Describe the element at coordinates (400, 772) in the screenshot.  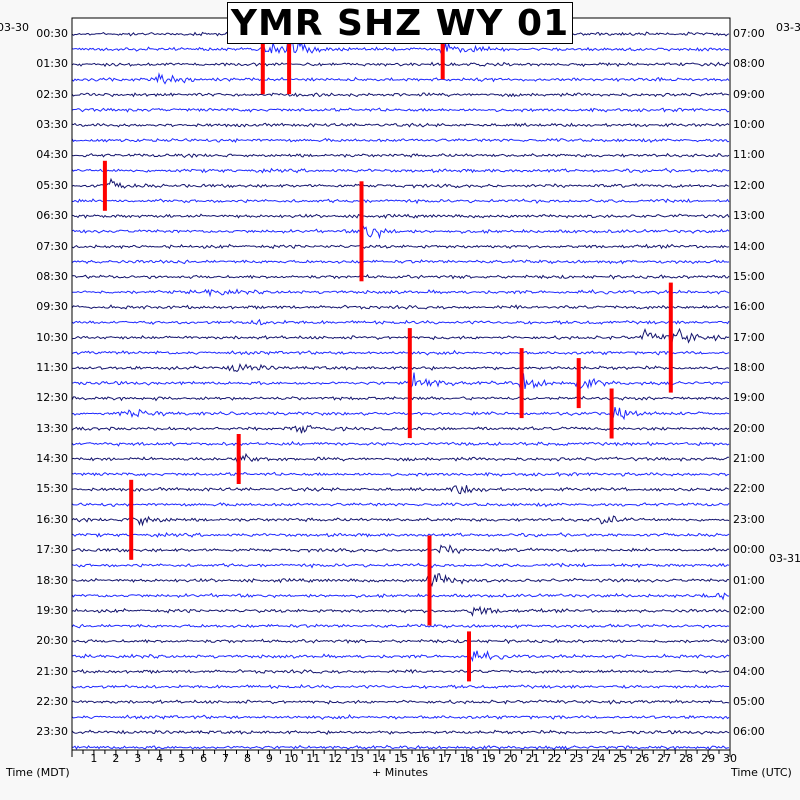
I see `x-axis-label: + Minutes` at that location.